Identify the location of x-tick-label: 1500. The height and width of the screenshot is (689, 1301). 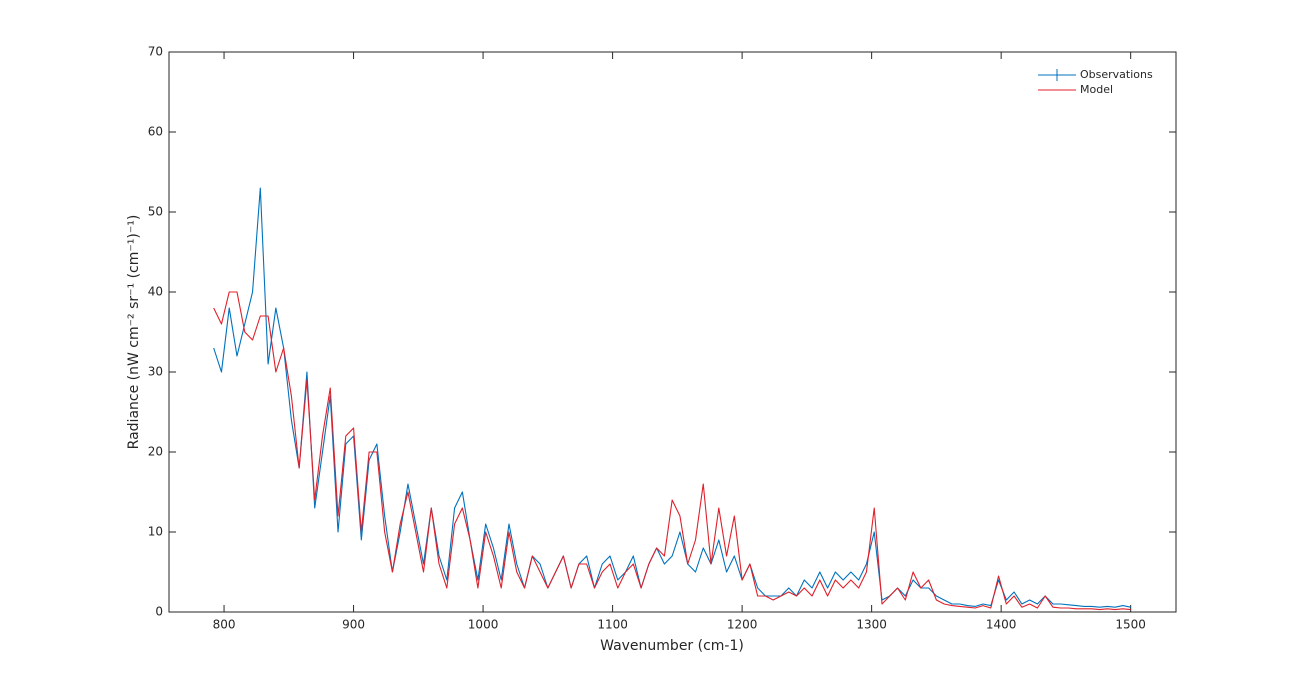
(1130, 625).